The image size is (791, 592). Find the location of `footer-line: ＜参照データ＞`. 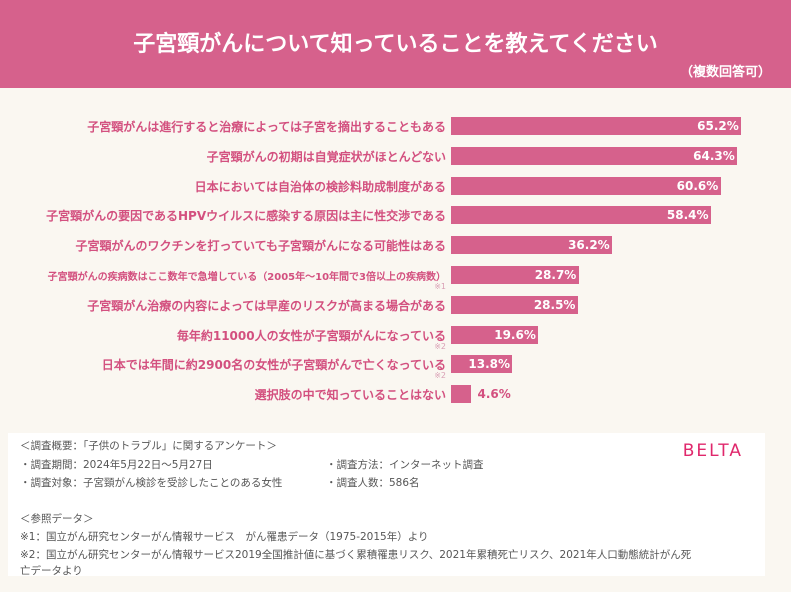

footer-line: ＜参照データ＞ is located at coordinates (57, 519).